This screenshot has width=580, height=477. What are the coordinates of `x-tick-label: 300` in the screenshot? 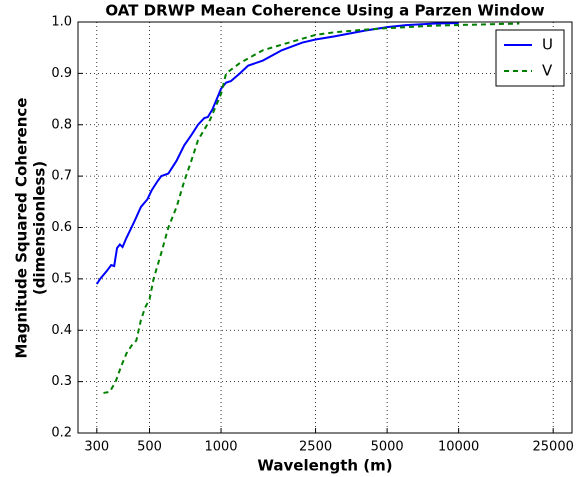 It's located at (96, 447).